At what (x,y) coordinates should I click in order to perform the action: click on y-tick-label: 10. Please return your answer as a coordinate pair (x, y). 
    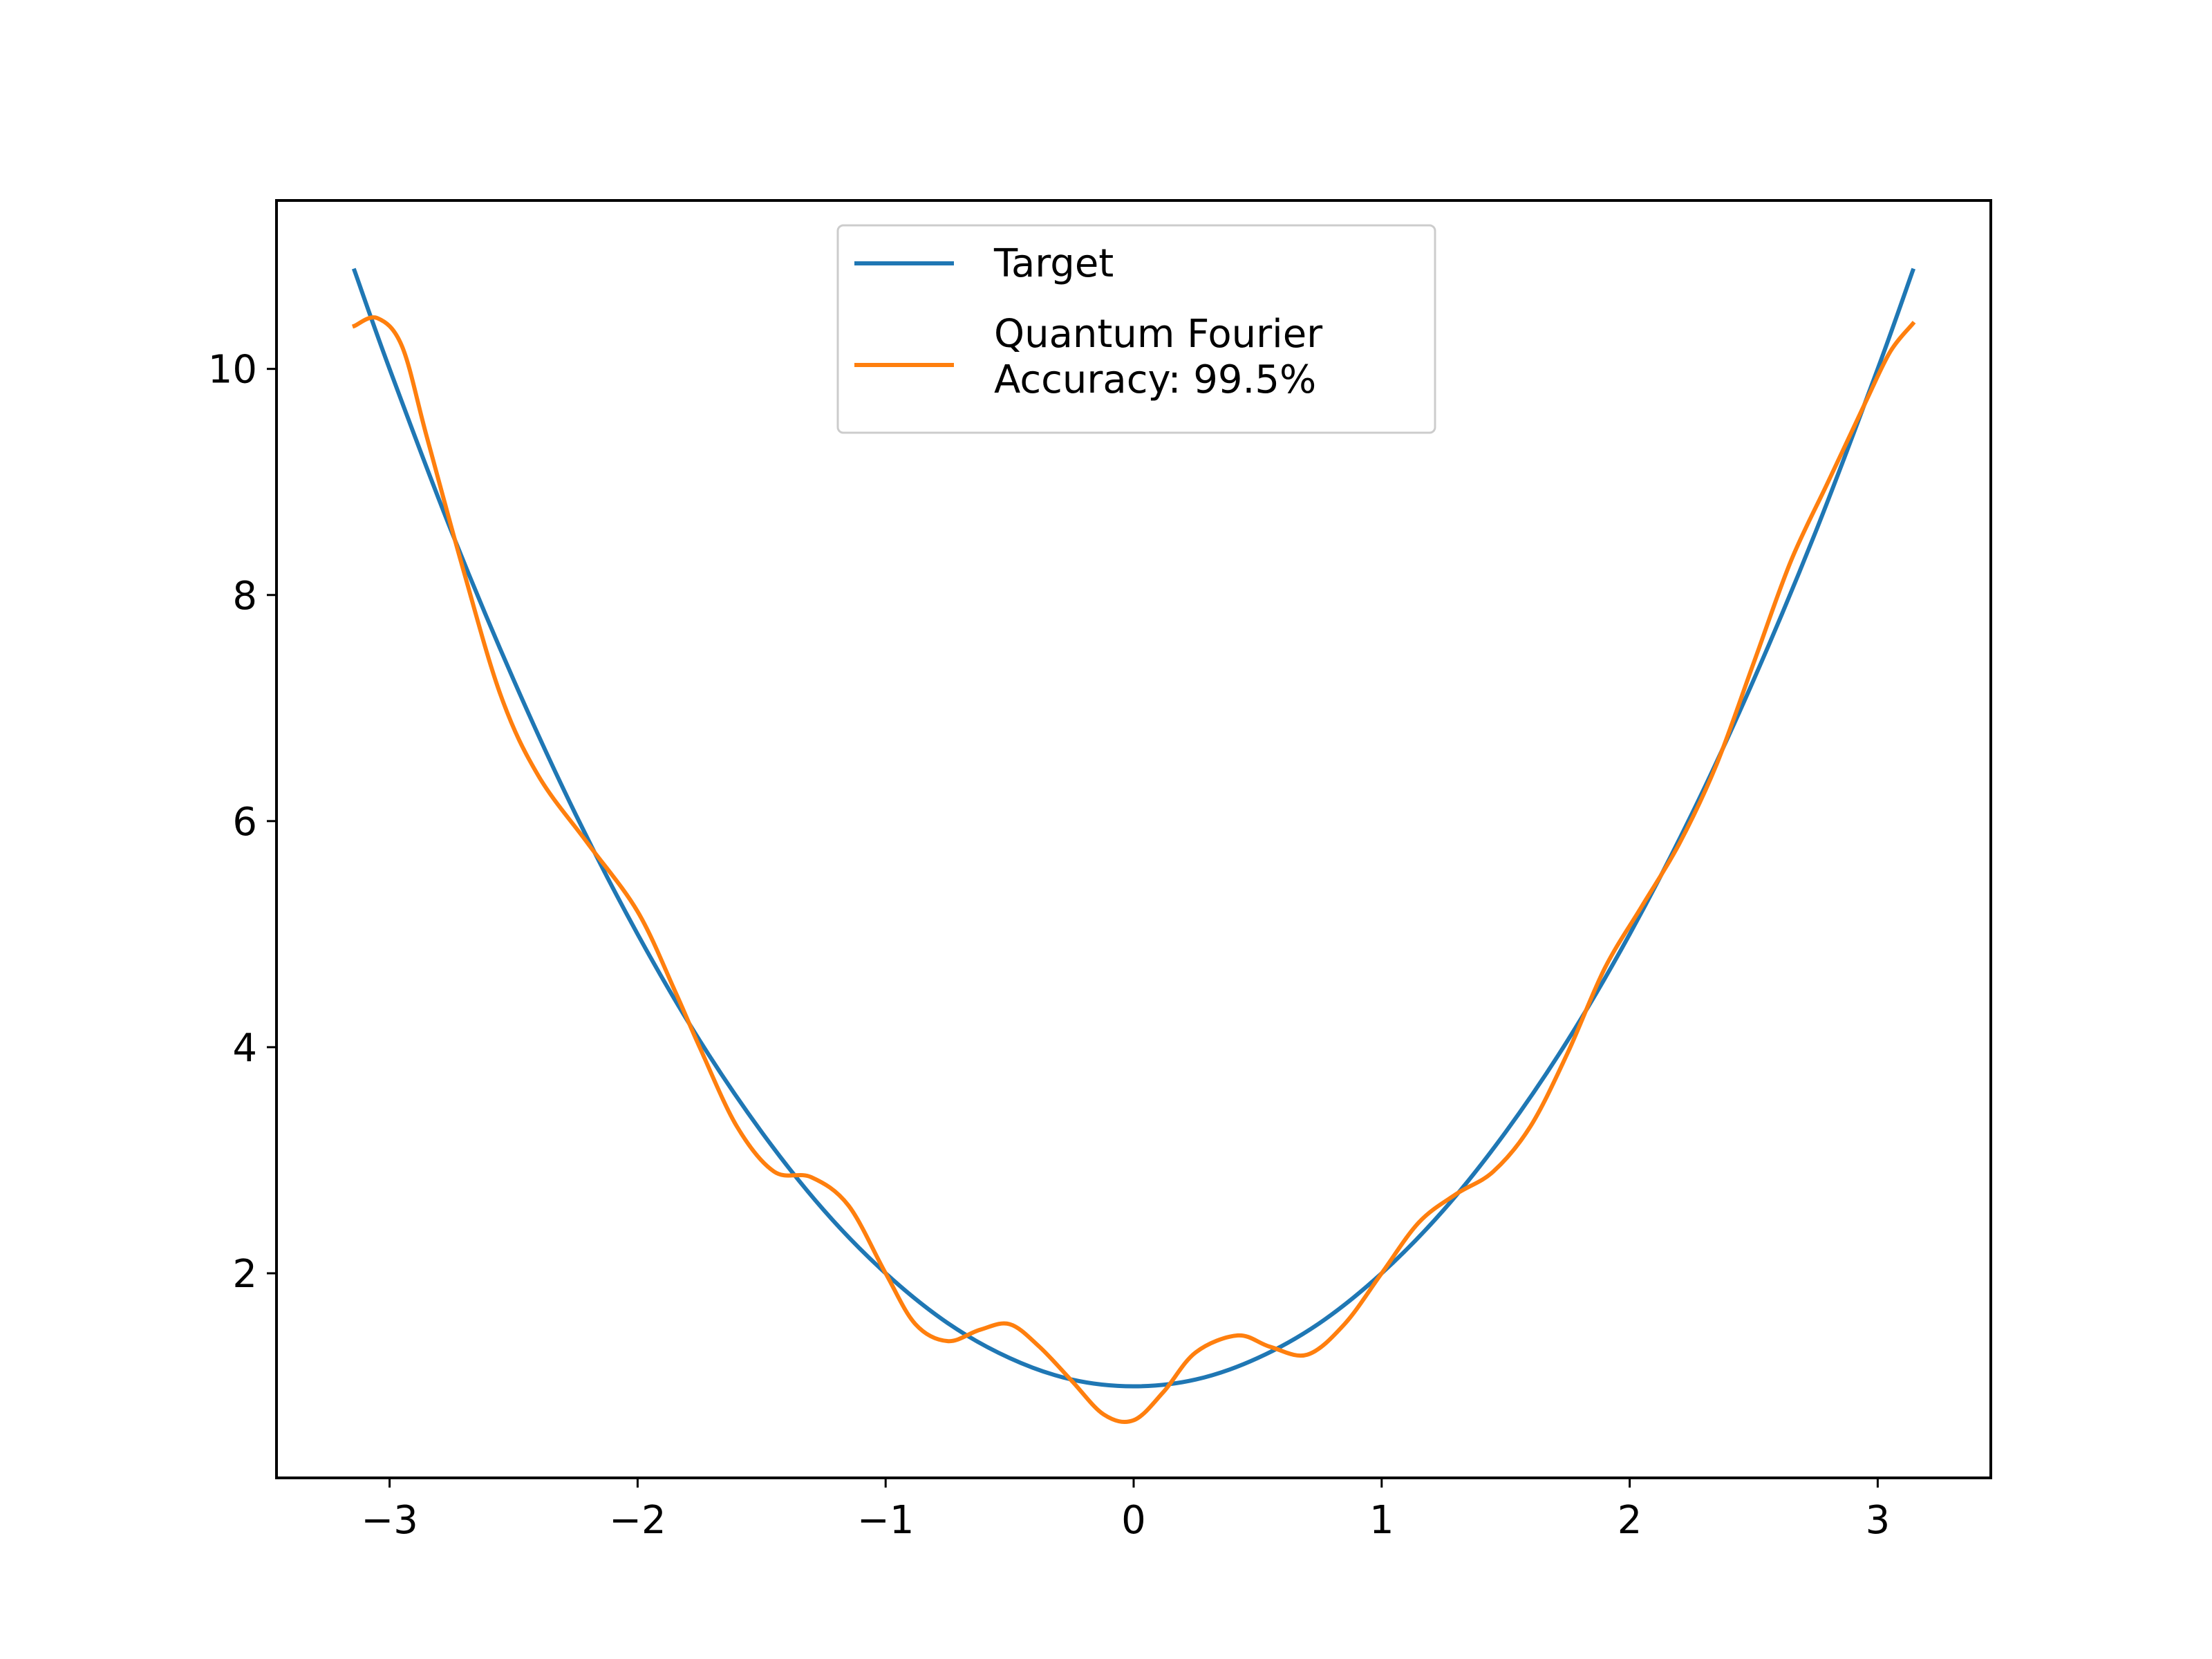
    Looking at the image, I should click on (232, 371).